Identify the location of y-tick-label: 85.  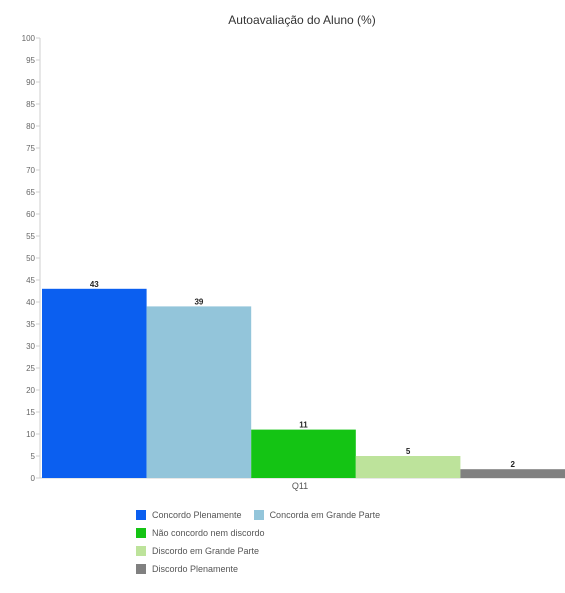
(30, 104).